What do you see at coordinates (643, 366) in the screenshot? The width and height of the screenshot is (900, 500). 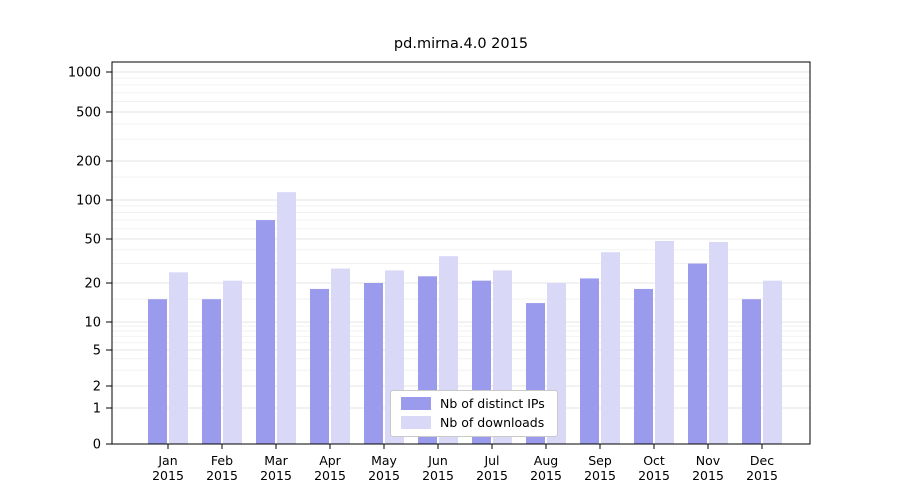 I see `bar-distinct-ips-oct` at bounding box center [643, 366].